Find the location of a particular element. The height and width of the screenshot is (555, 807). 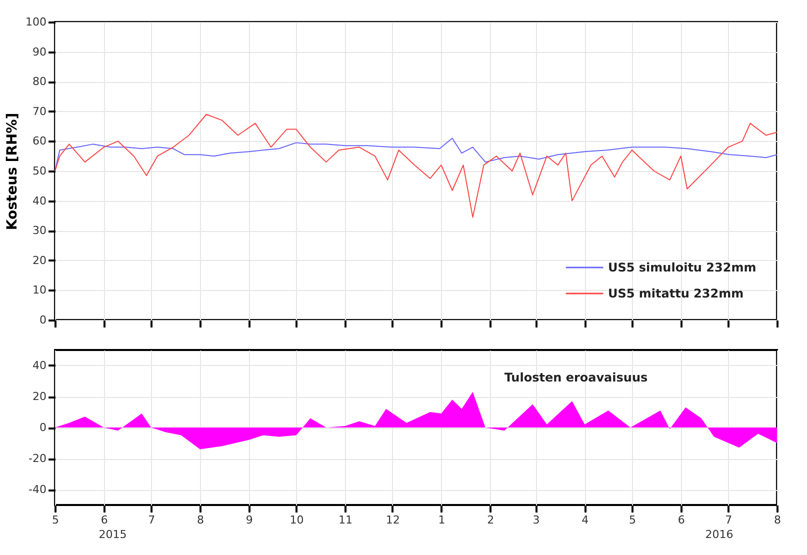

y-tick-label: 10 is located at coordinates (39, 290).